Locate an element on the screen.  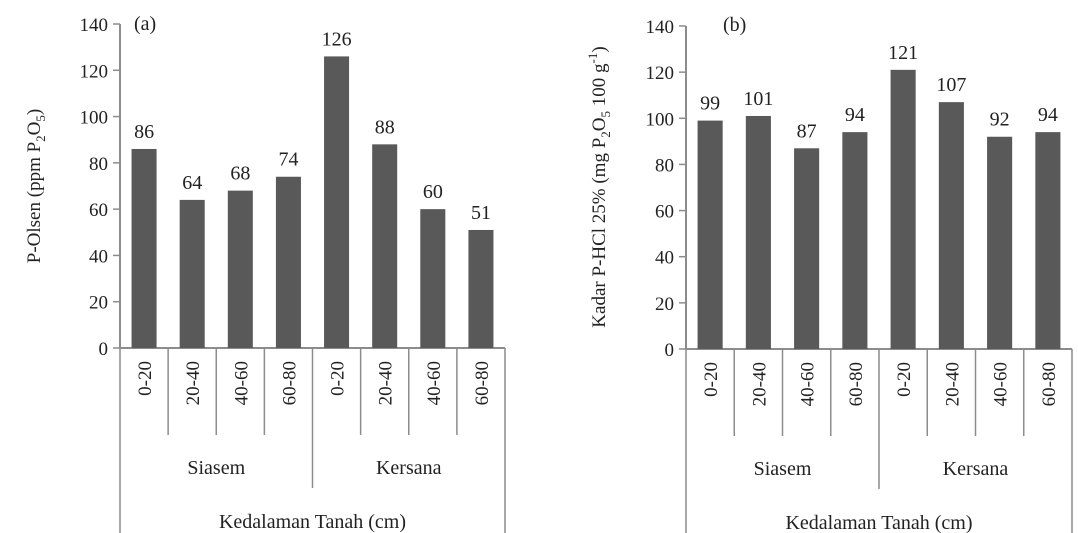
data-label: 107 is located at coordinates (951, 85).